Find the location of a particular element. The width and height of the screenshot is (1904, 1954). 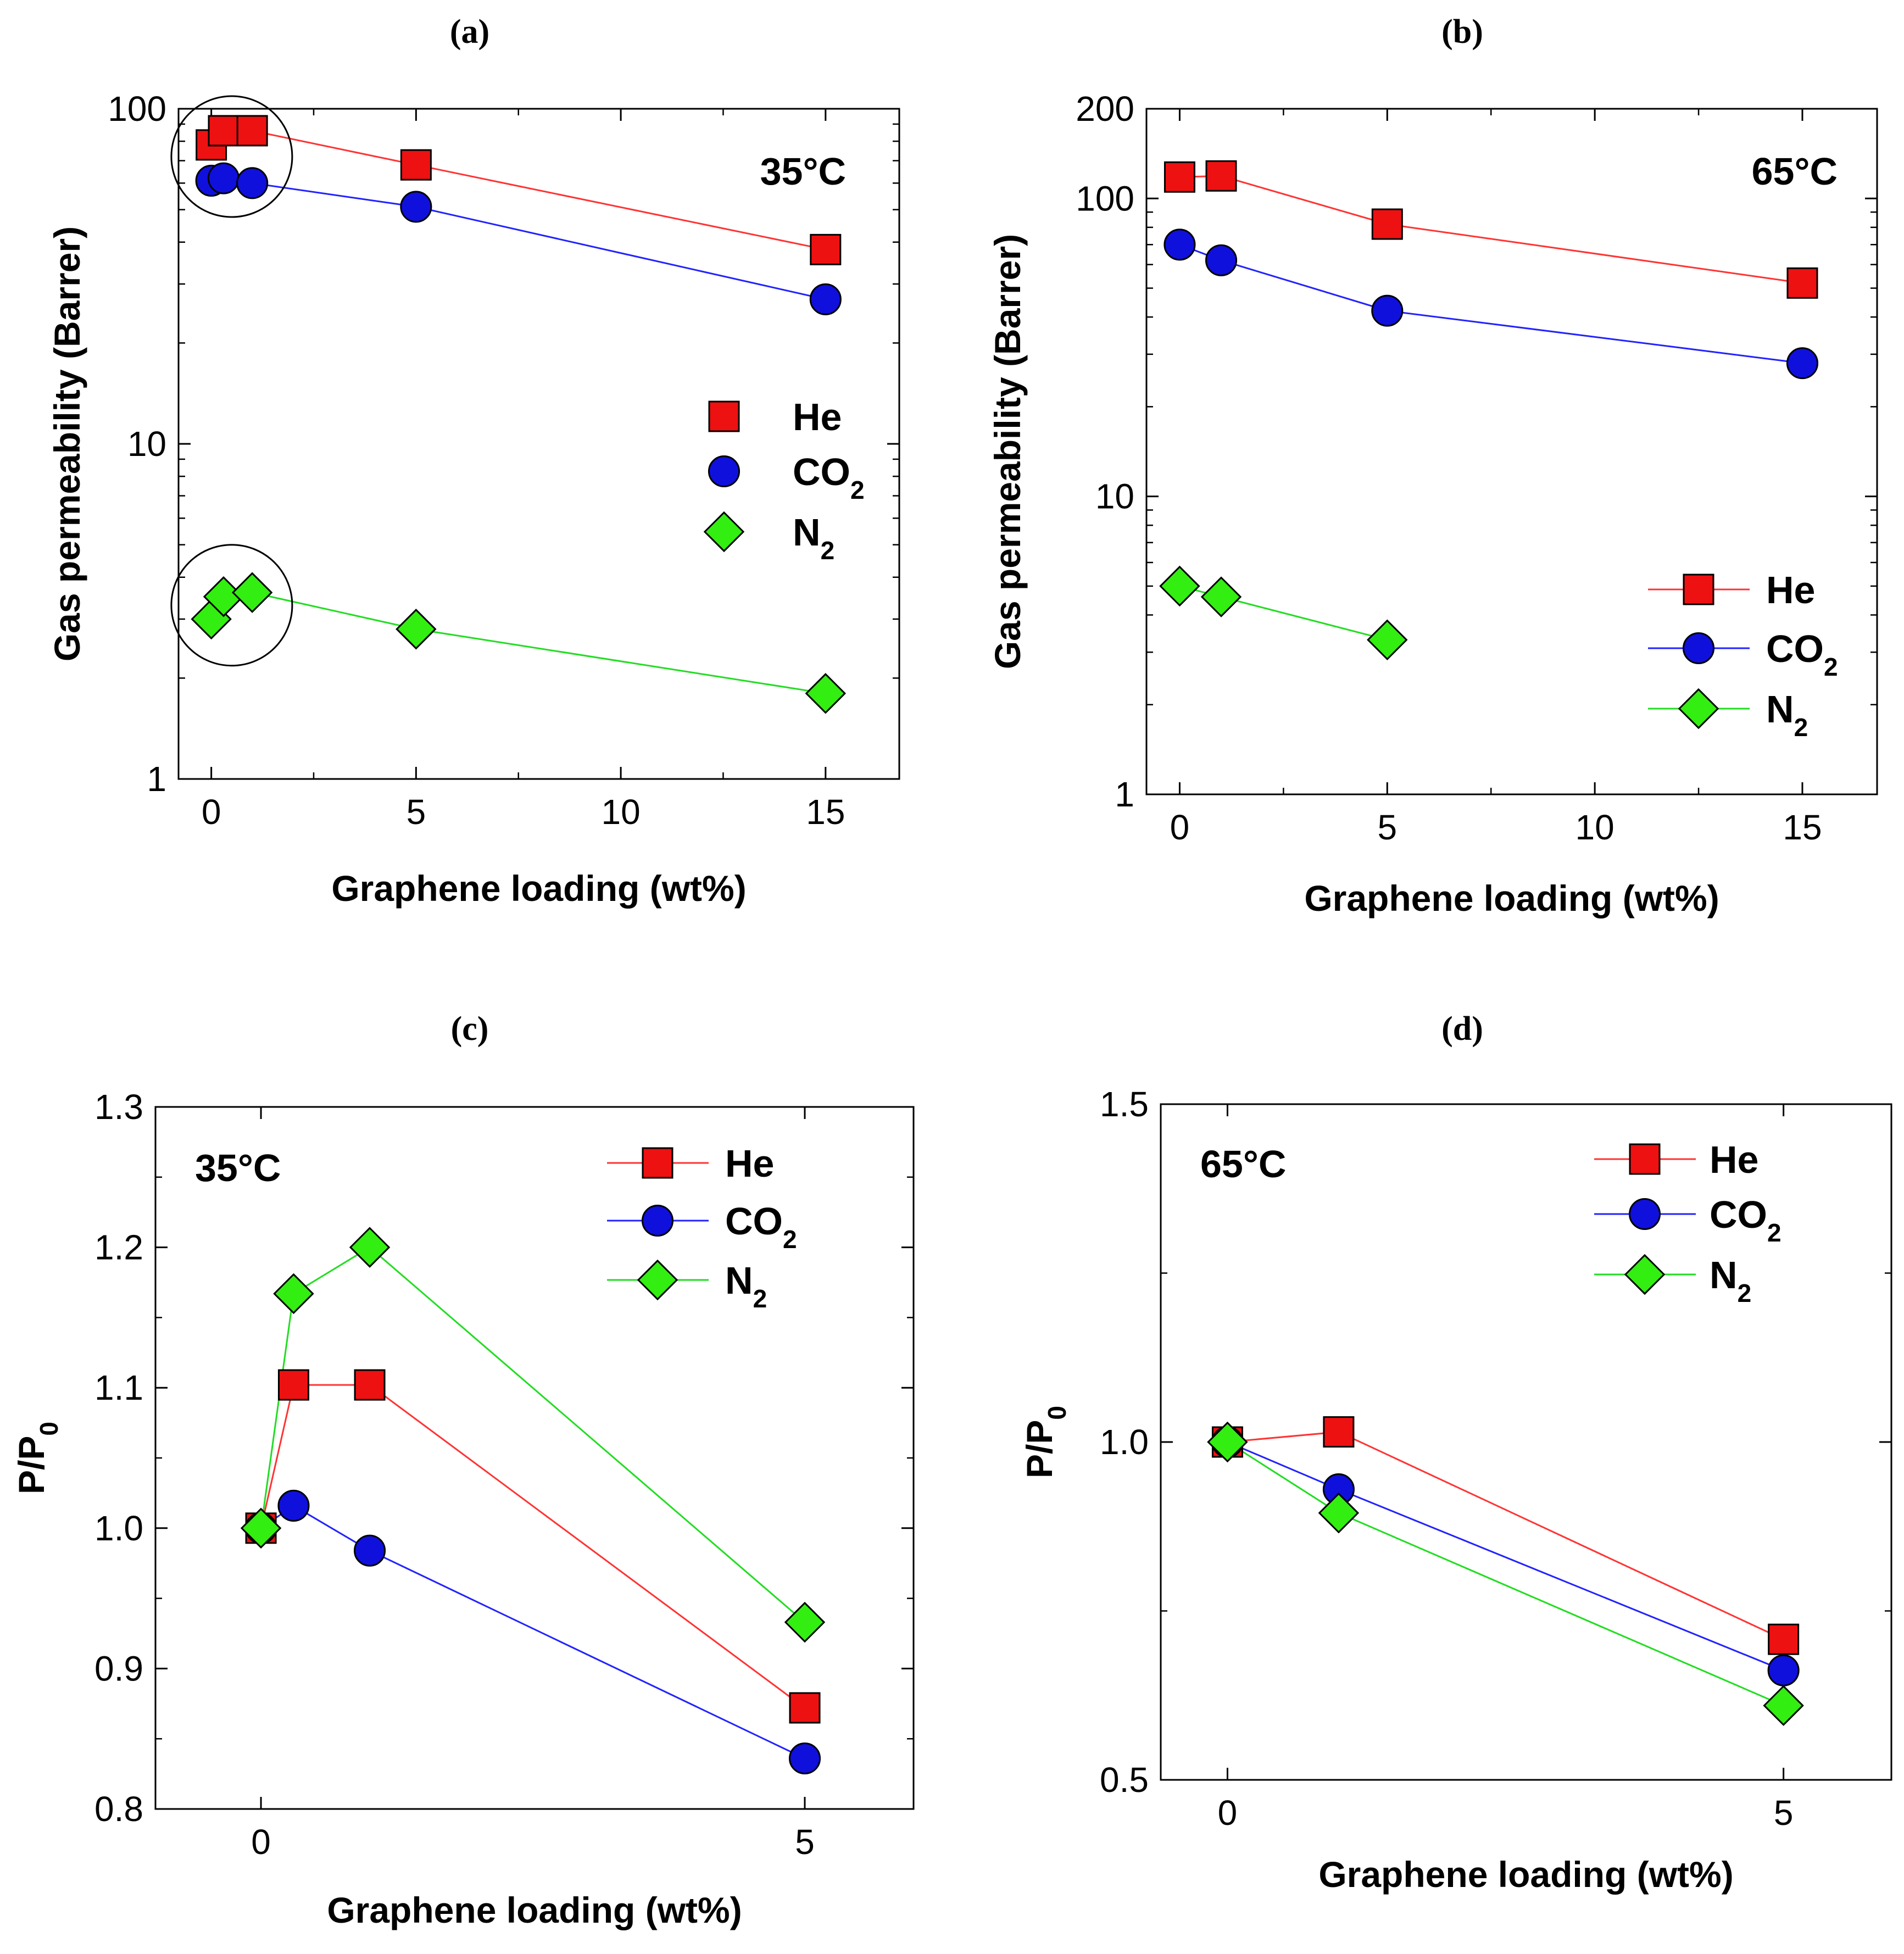

y-tick-label: 0.5 is located at coordinates (1124, 1780).